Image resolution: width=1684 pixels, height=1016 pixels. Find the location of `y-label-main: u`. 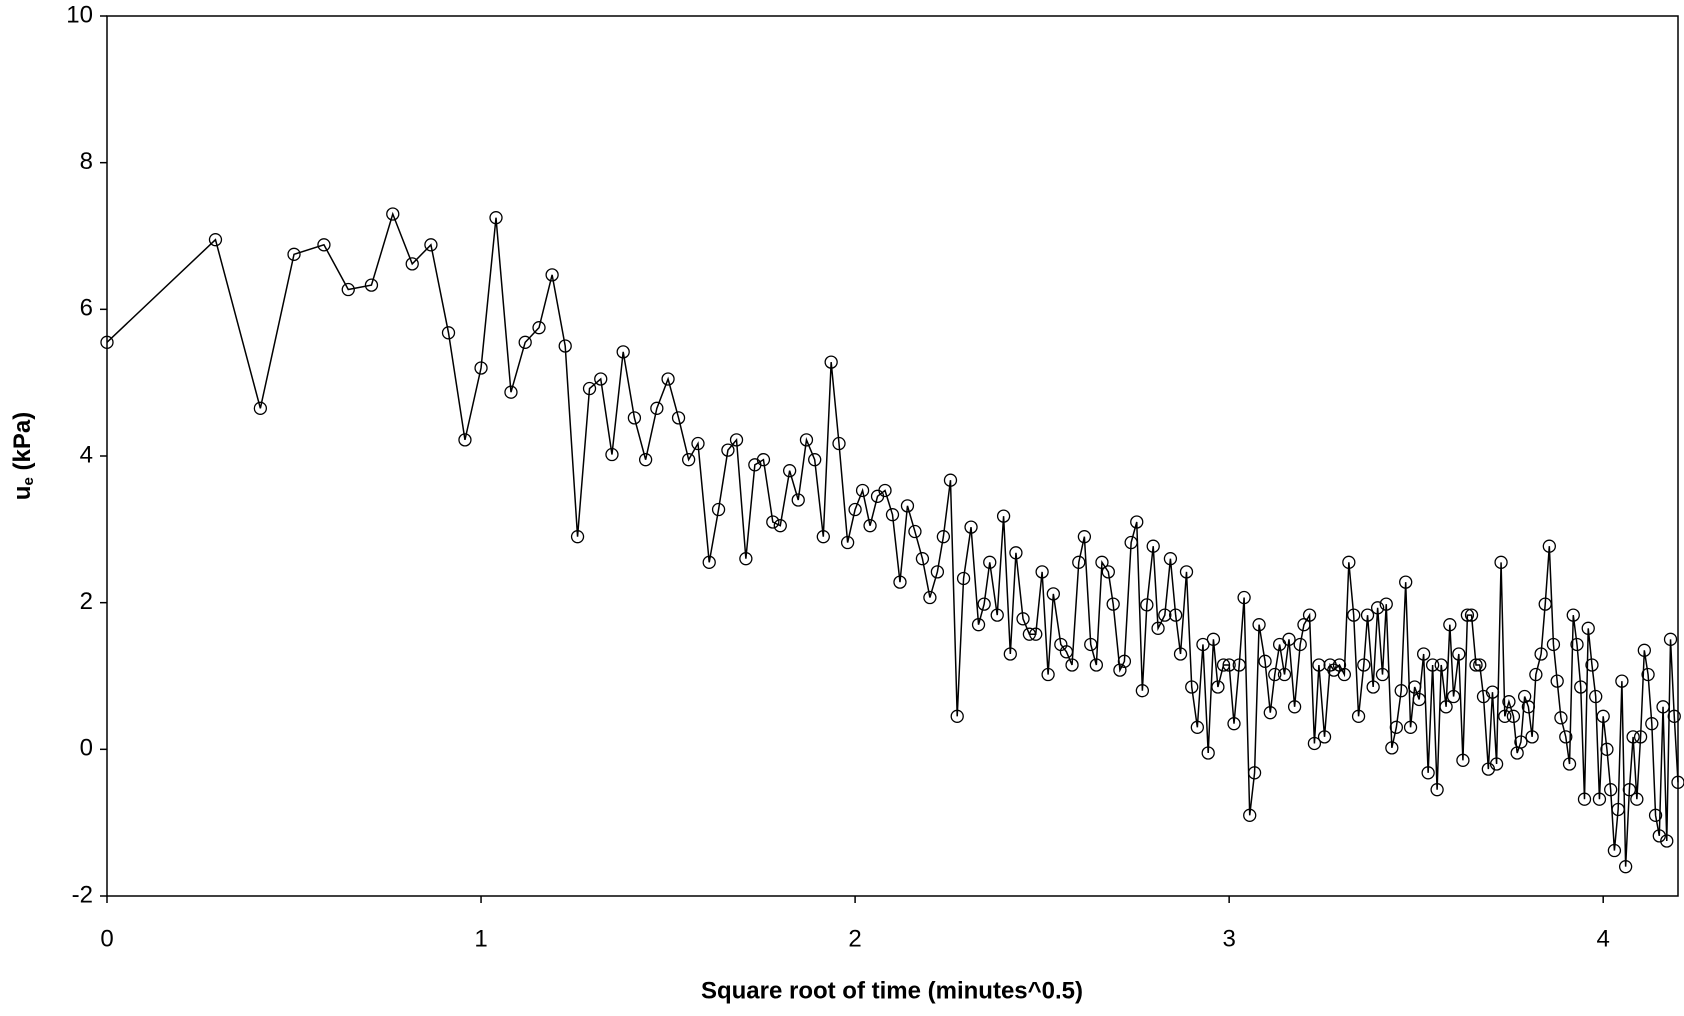

y-label-main: u is located at coordinates (22, 493).